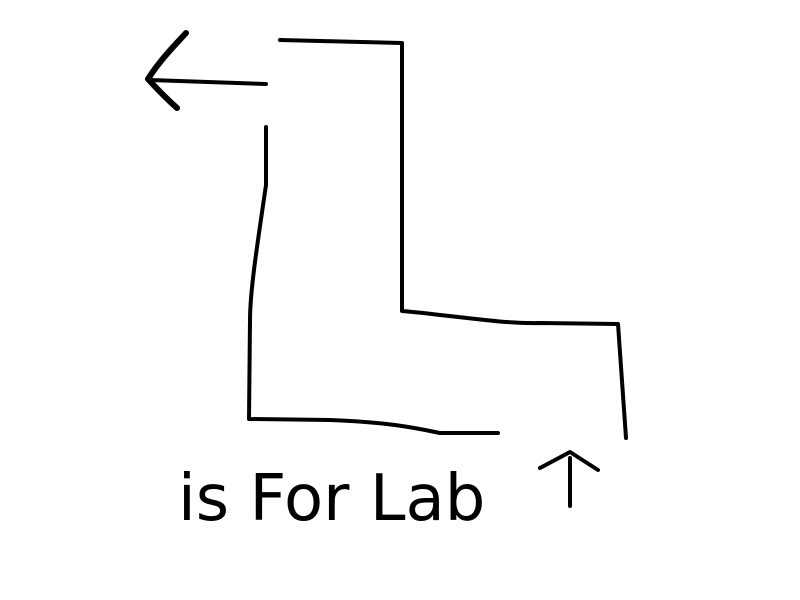 This screenshot has height=600, width=800. Describe the element at coordinates (569, 461) in the screenshot. I see `arrow-up-head` at that location.